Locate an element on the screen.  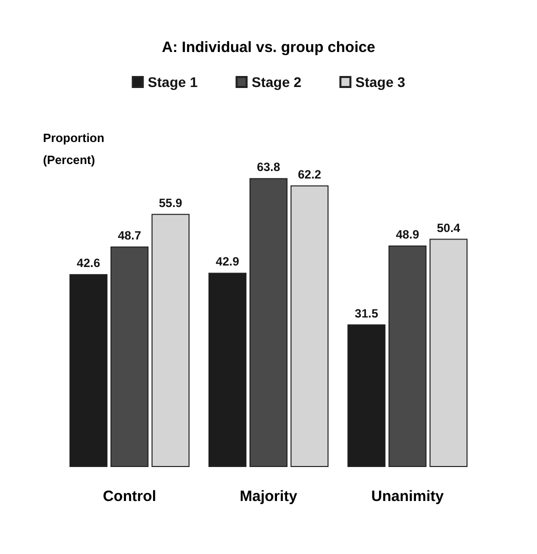
x-tick-label: Majority is located at coordinates (269, 496).